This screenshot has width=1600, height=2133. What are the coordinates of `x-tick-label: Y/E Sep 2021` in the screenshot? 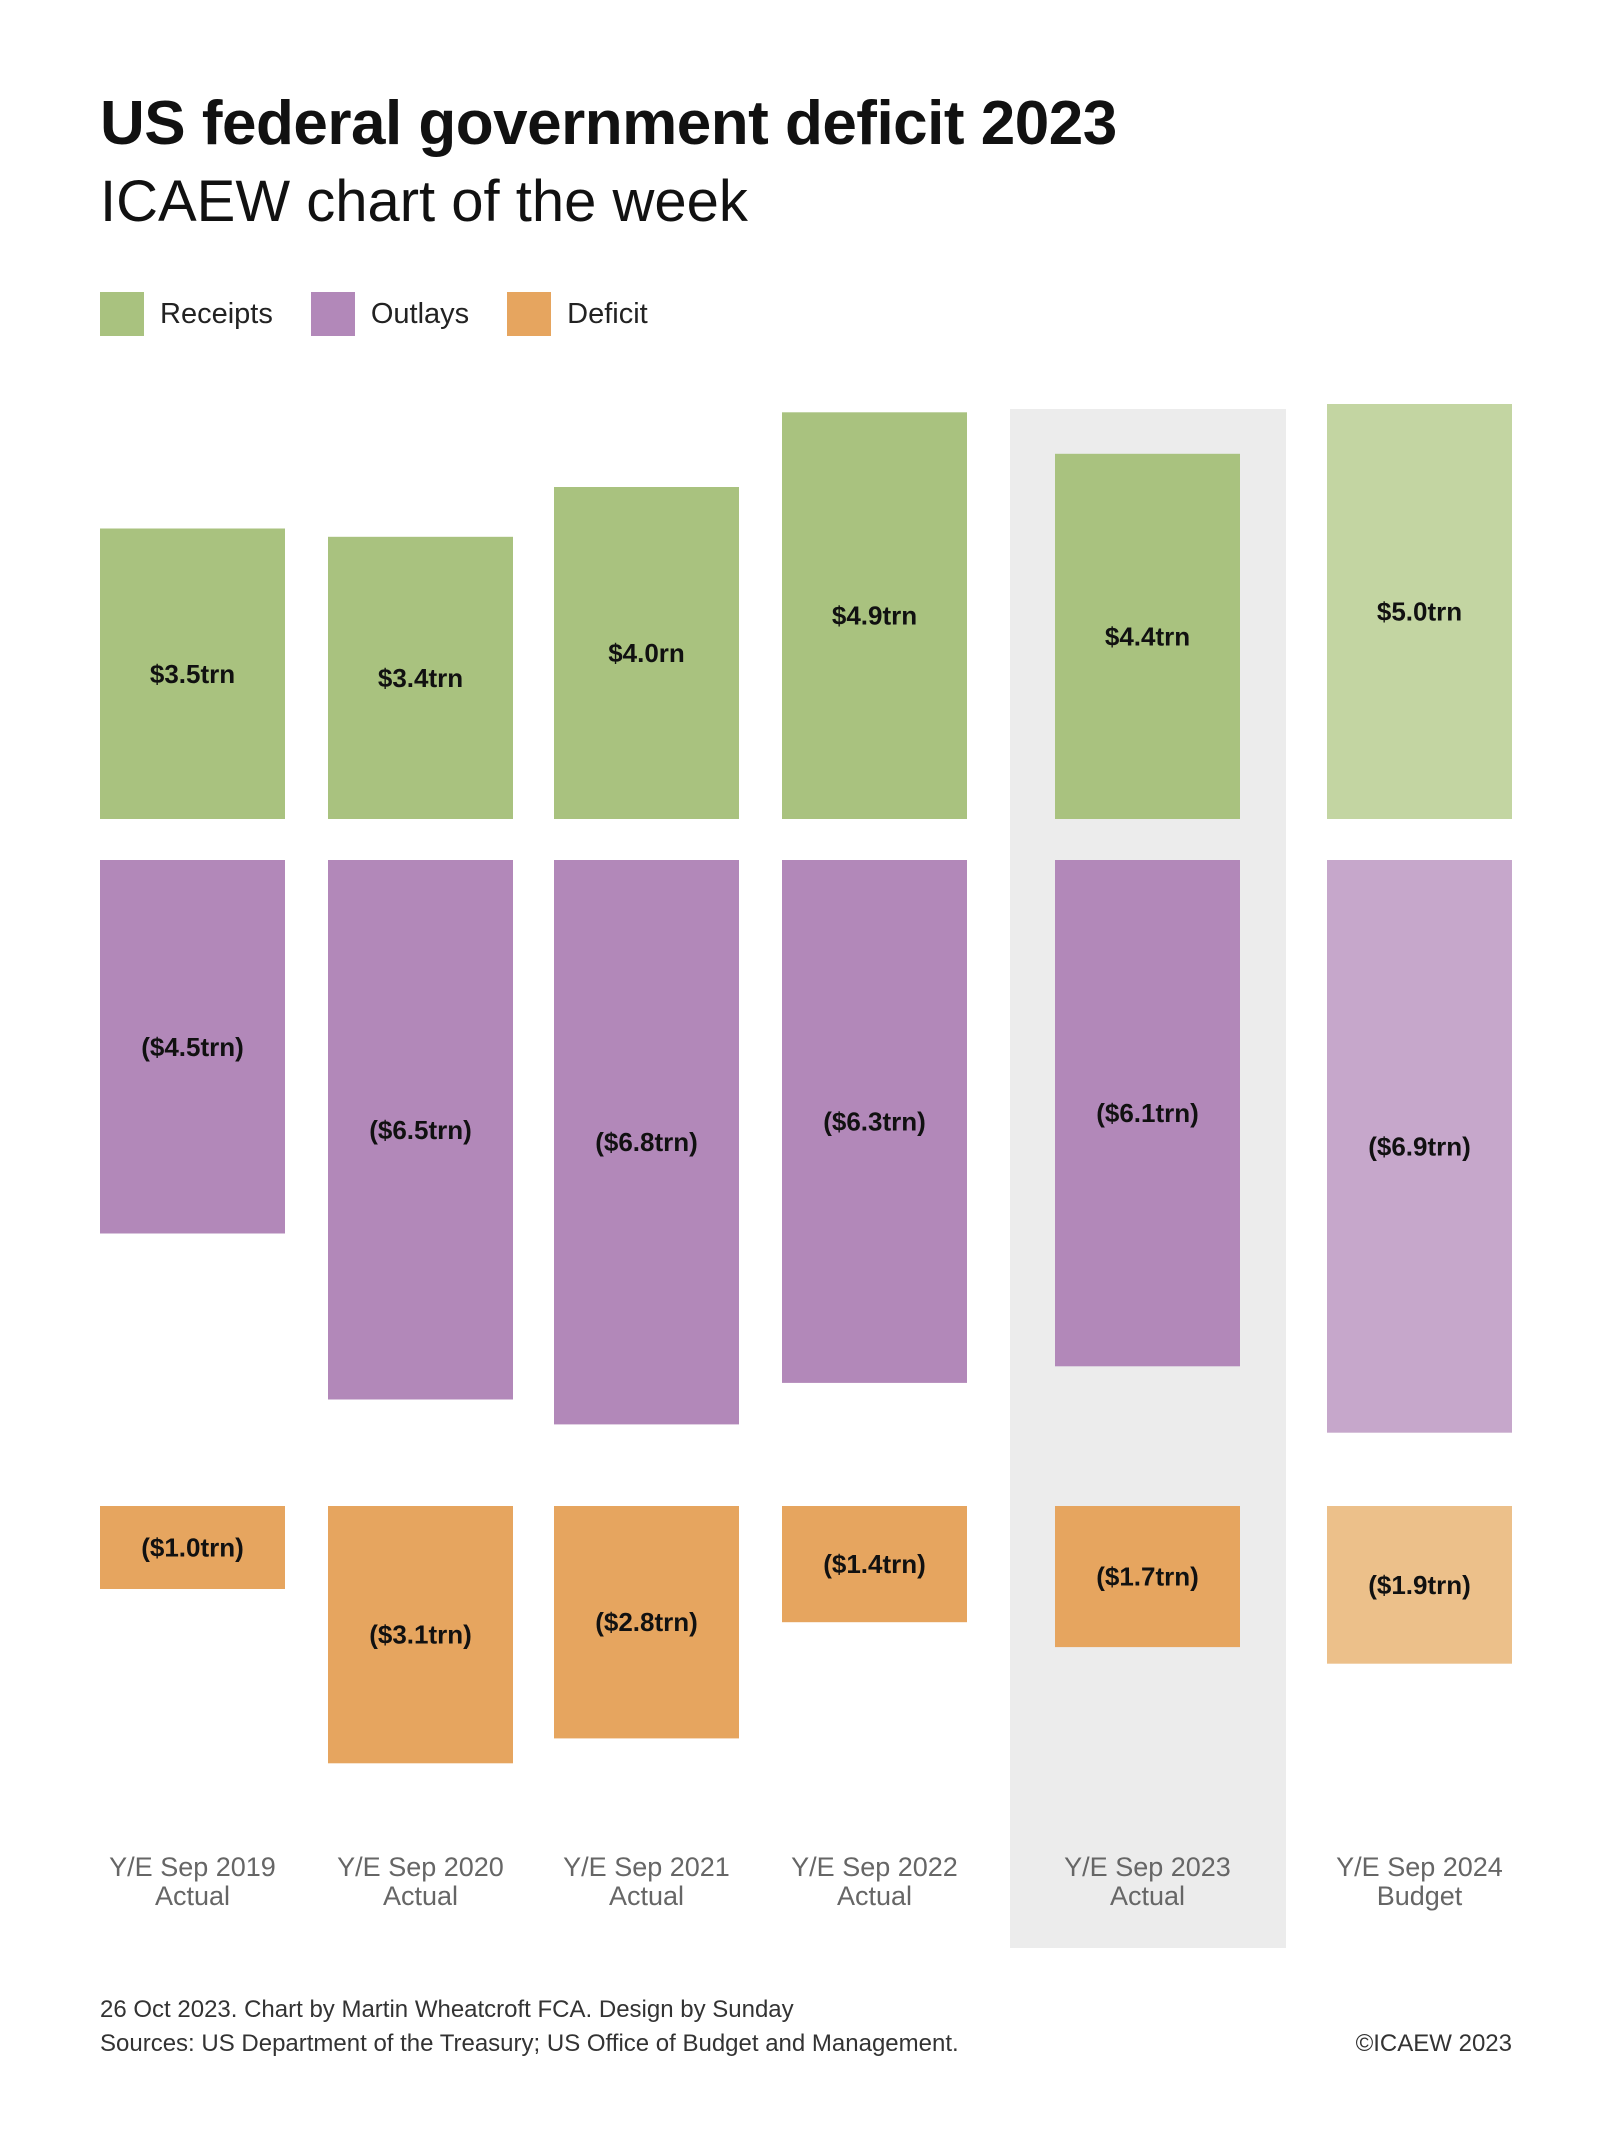 It's located at (646, 1867).